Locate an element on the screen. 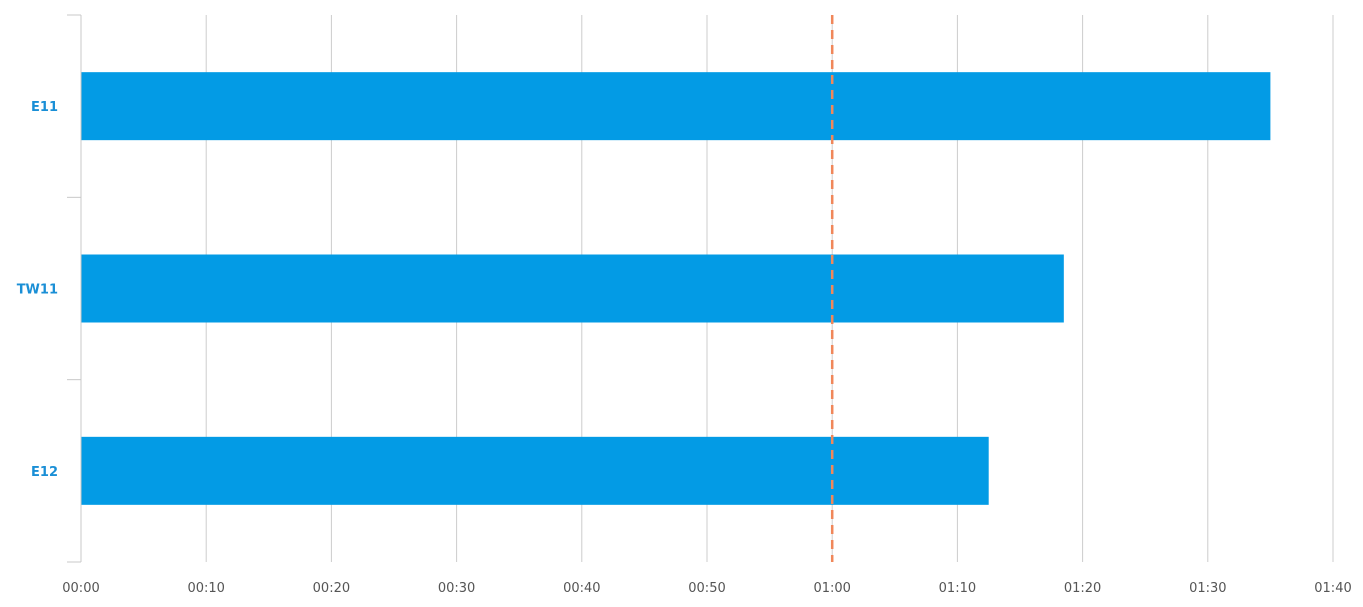 This screenshot has height=607, width=1363. x-tick-label-4: 00:40 is located at coordinates (581, 588).